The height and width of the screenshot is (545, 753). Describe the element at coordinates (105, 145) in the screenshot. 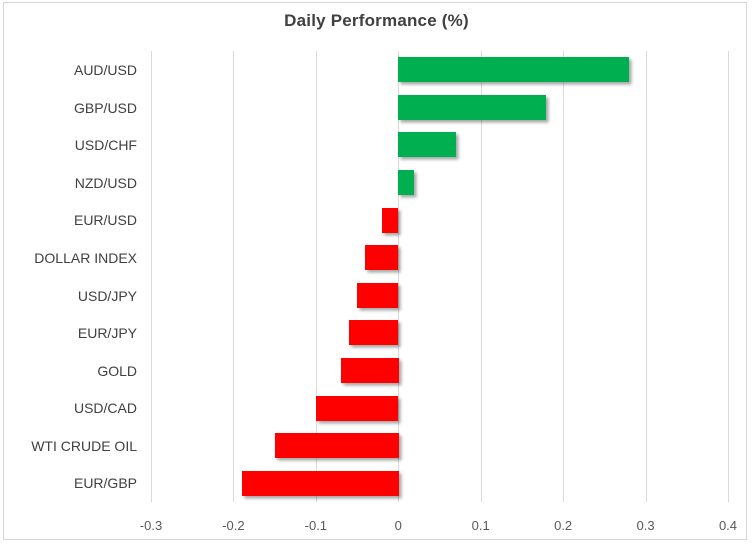

I see `category-label: USD/CHF` at that location.